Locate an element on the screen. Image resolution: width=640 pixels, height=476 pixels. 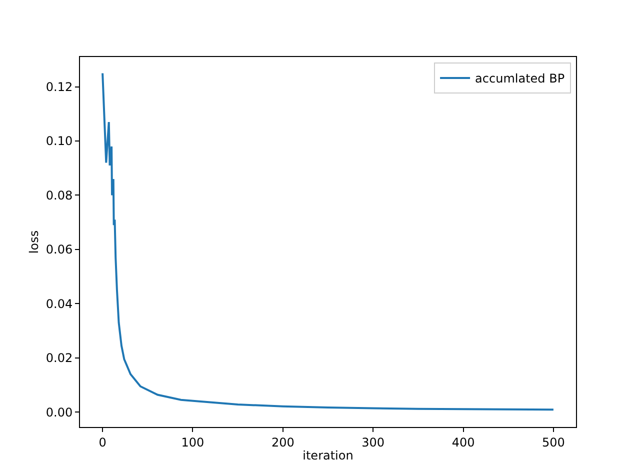
y-tick-label: 0.10 is located at coordinates (59, 141).